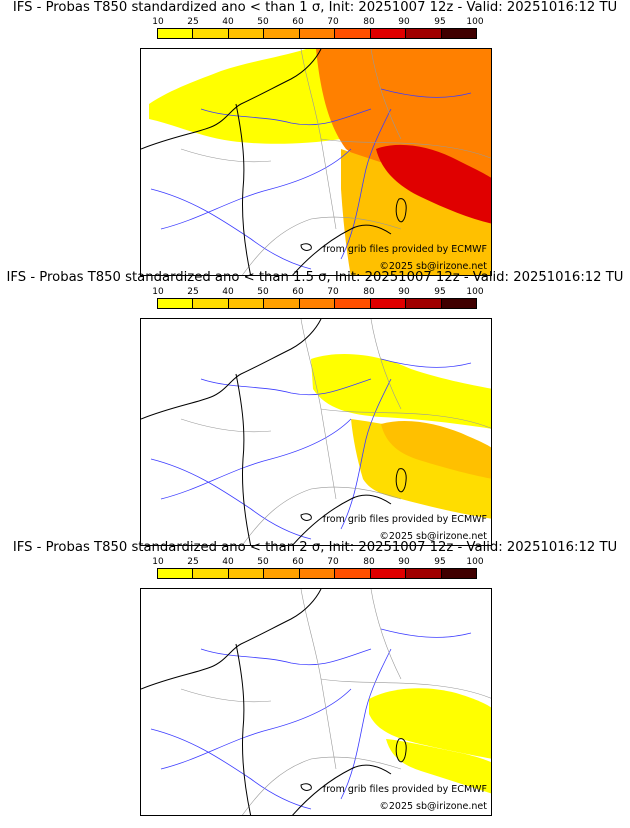 The image size is (630, 828). I want to click on scale-tick: 25, so click(193, 22).